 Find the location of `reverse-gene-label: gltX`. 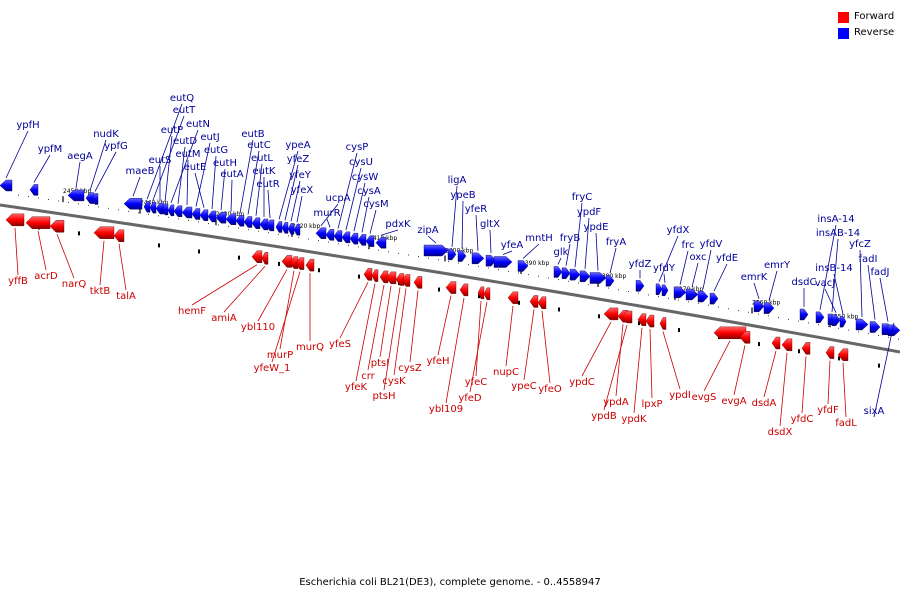

reverse-gene-label: gltX is located at coordinates (490, 224).